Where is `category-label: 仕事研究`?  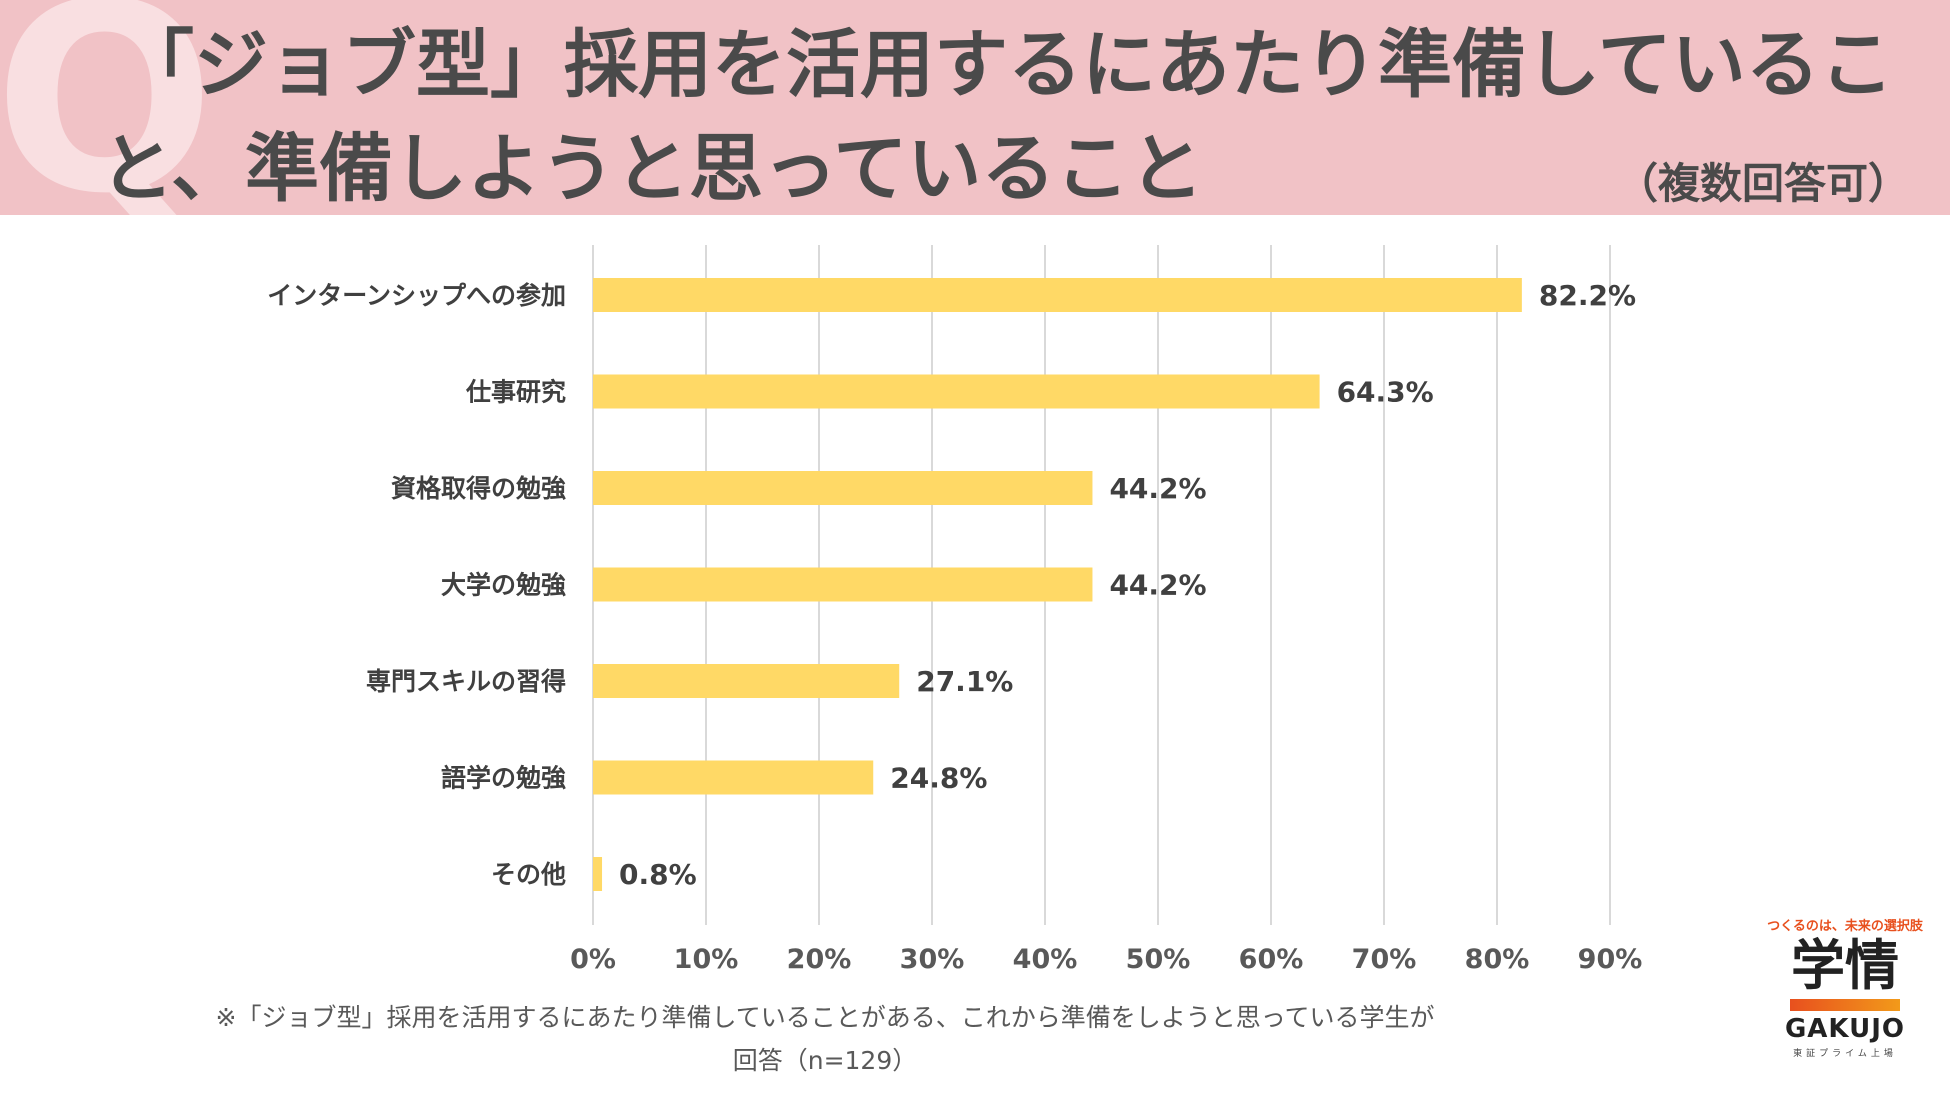 category-label: 仕事研究 is located at coordinates (515, 392).